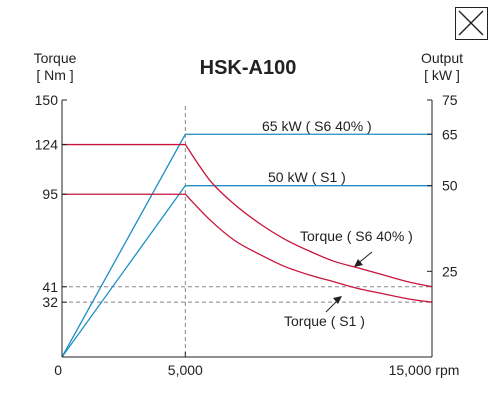  I want to click on x-tick-label-1: 5,000, so click(185, 370).